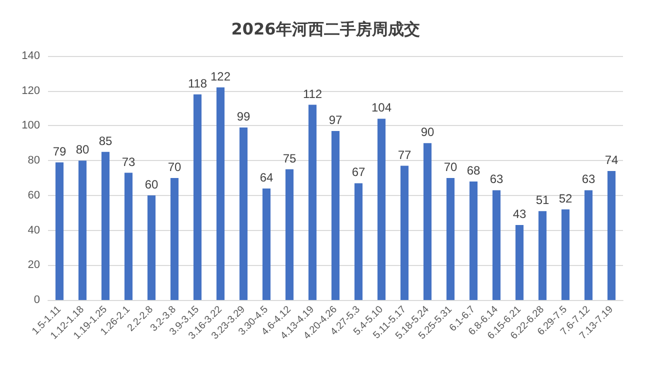  I want to click on data-label: 80, so click(83, 149).